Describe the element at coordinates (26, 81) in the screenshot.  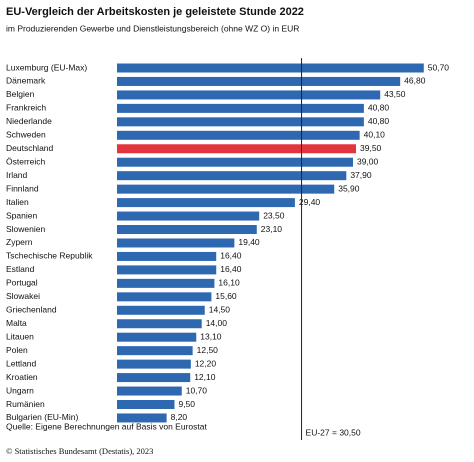
I see `category-label: Dänemark` at that location.